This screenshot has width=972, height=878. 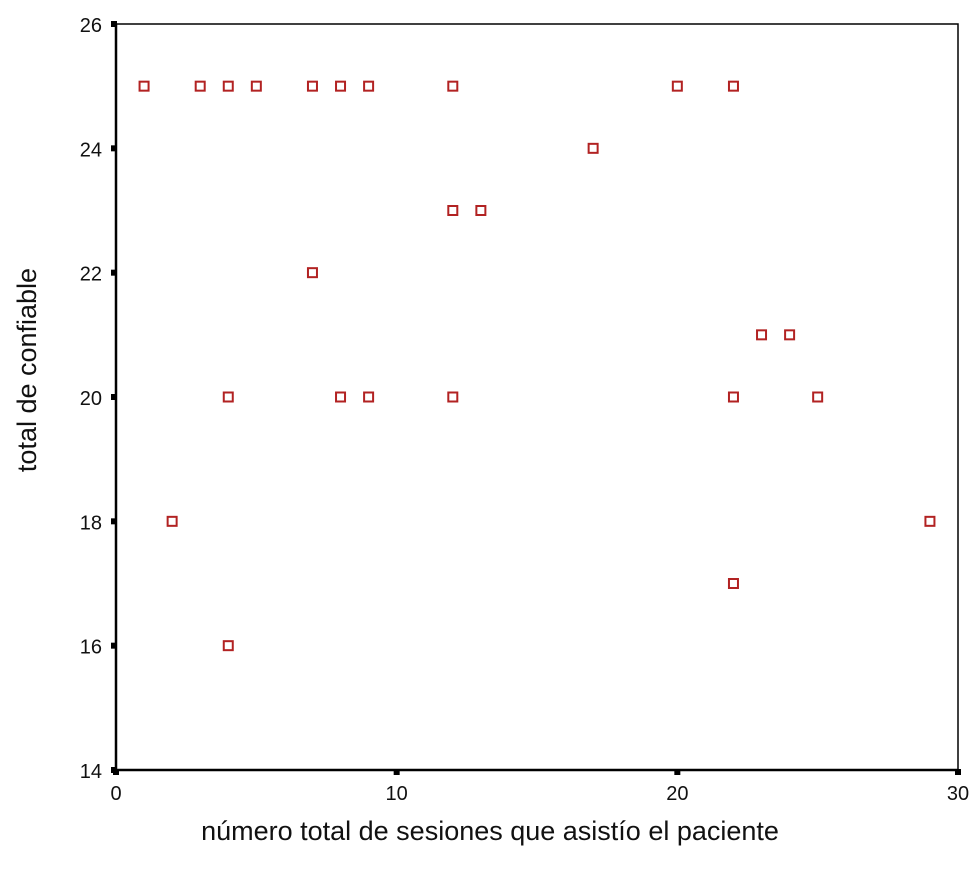 I want to click on y-tick-label: 22, so click(x=91, y=275).